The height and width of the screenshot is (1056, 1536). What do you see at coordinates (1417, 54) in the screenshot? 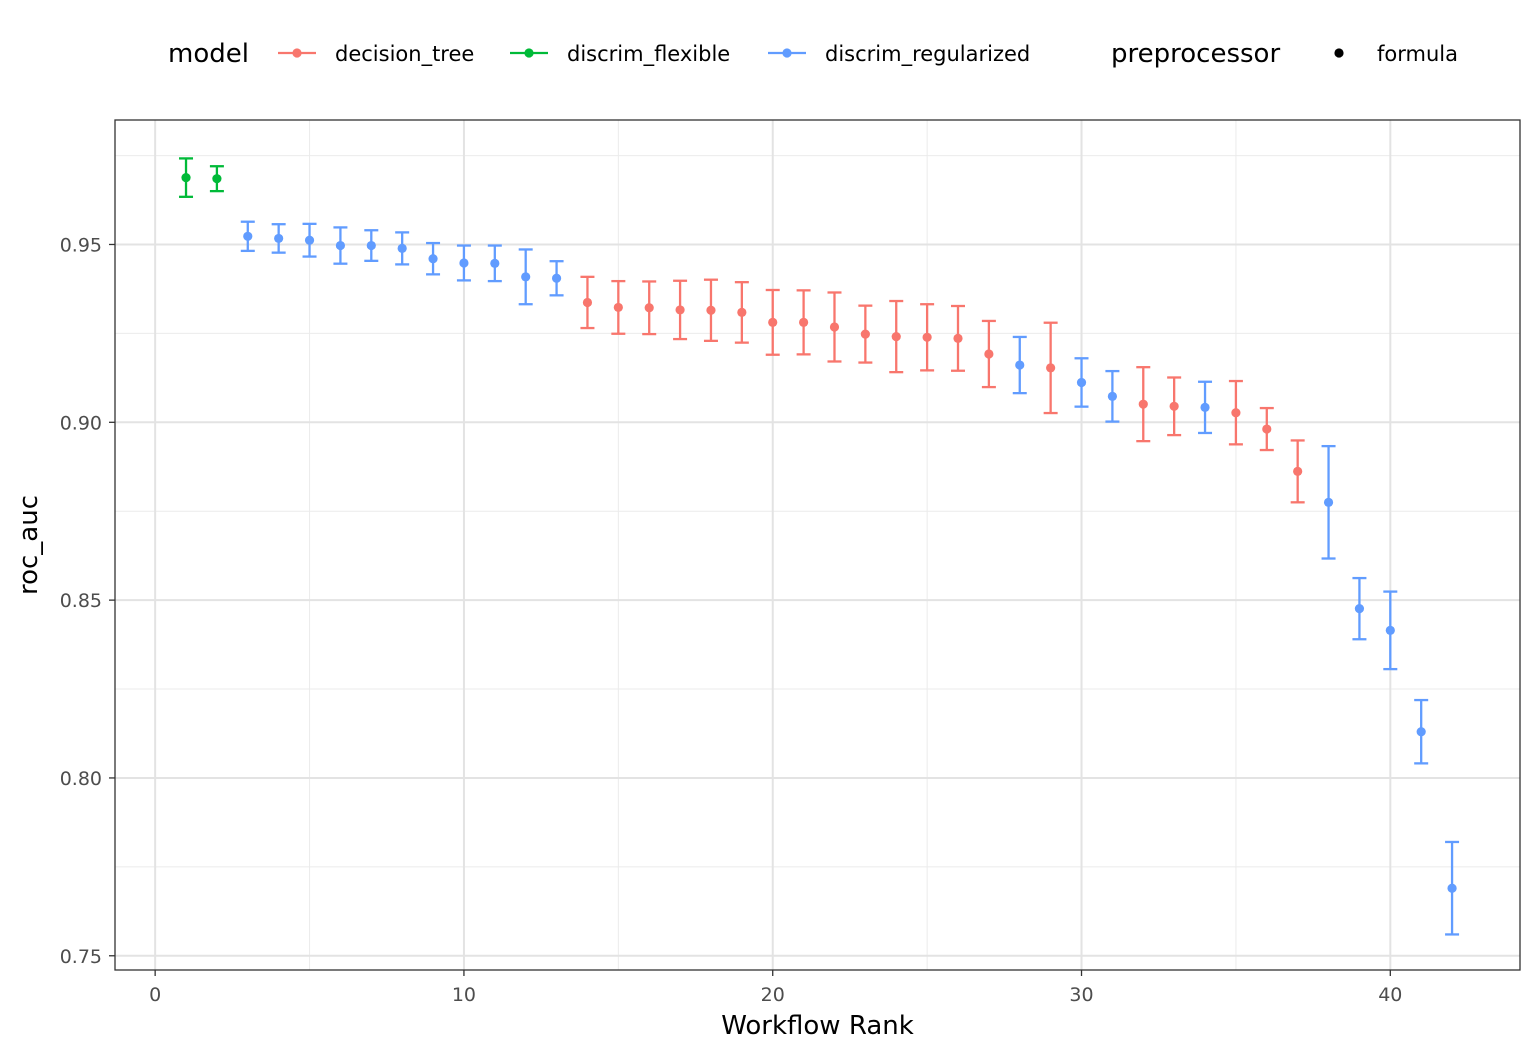
I see `legend-label: formula` at bounding box center [1417, 54].